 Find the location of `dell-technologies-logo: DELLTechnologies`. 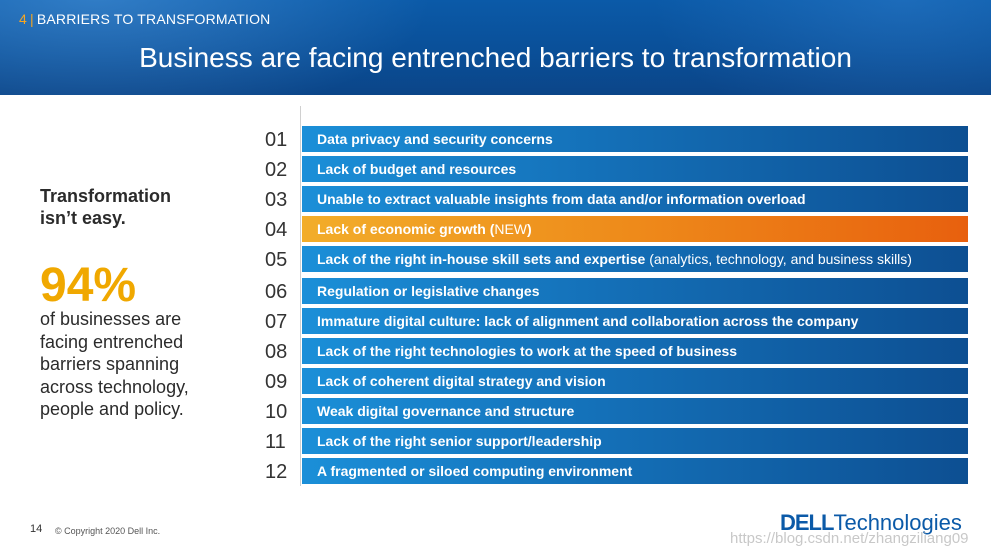

dell-technologies-logo: DELLTechnologies is located at coordinates (871, 523).